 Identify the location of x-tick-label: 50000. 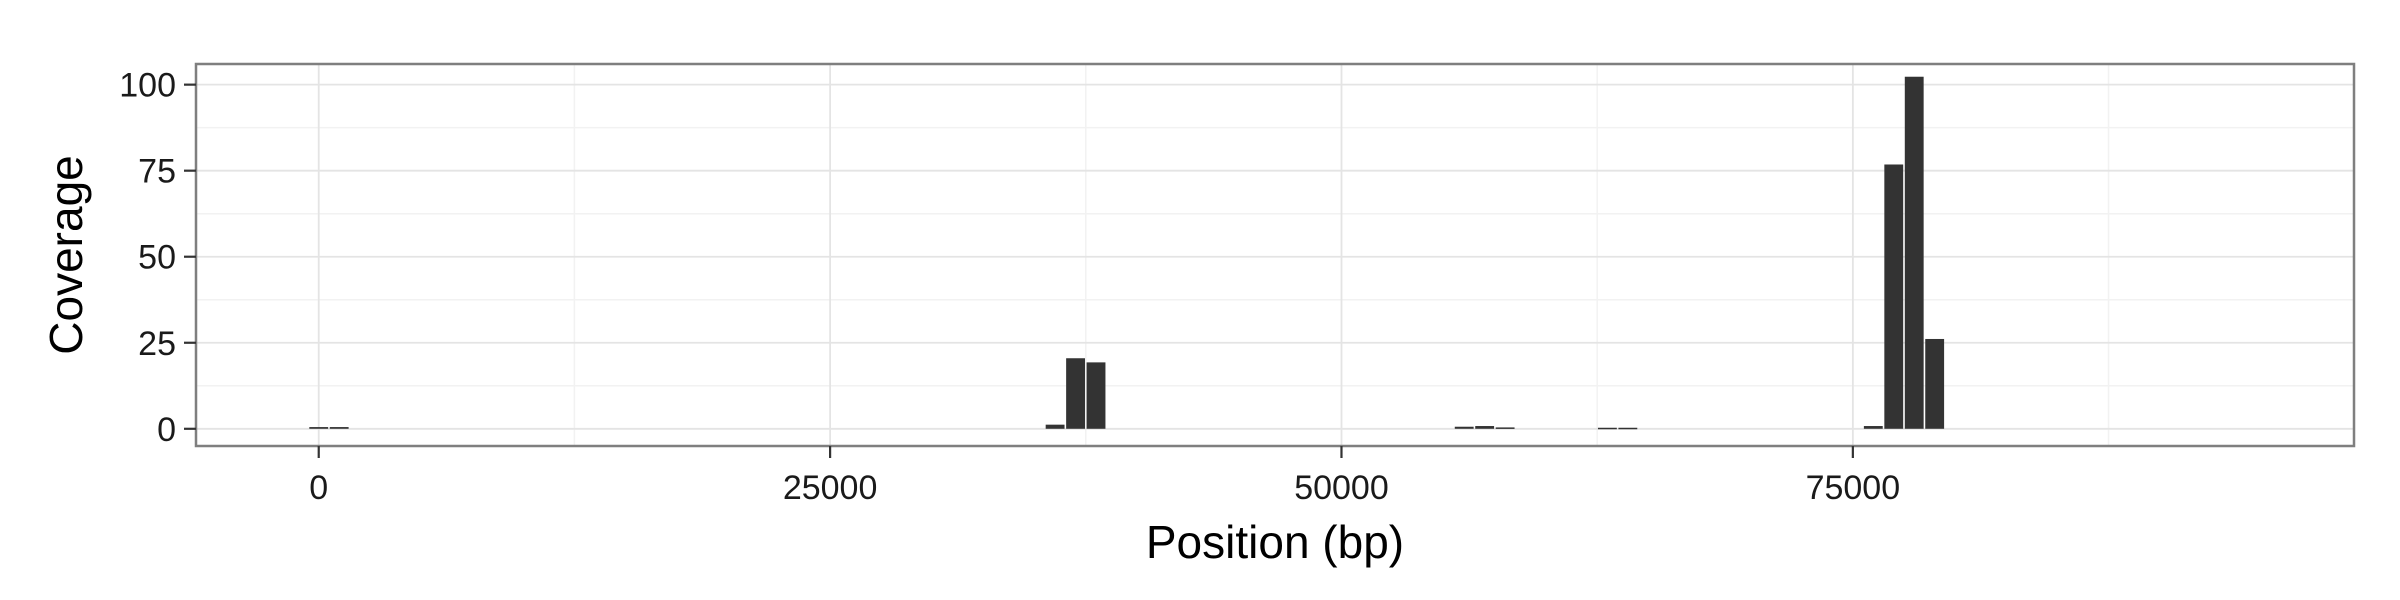
(1341, 488).